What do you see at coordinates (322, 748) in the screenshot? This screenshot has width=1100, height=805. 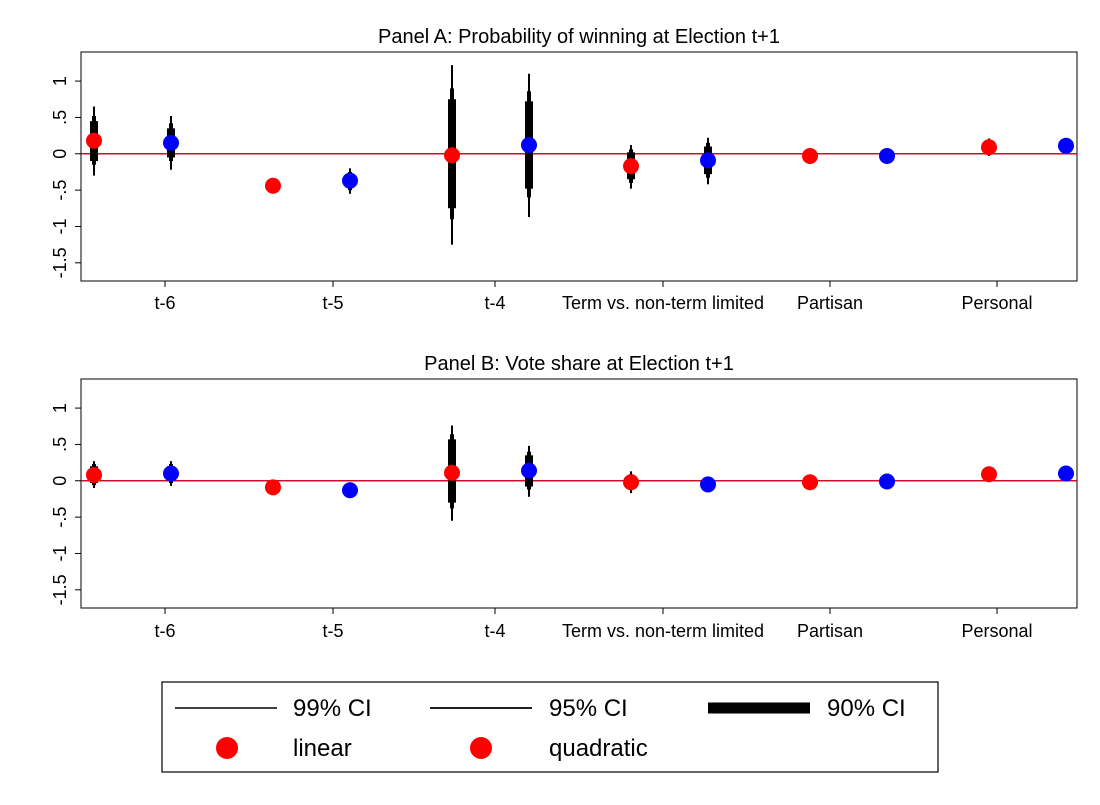 I see `legend-label: linear` at bounding box center [322, 748].